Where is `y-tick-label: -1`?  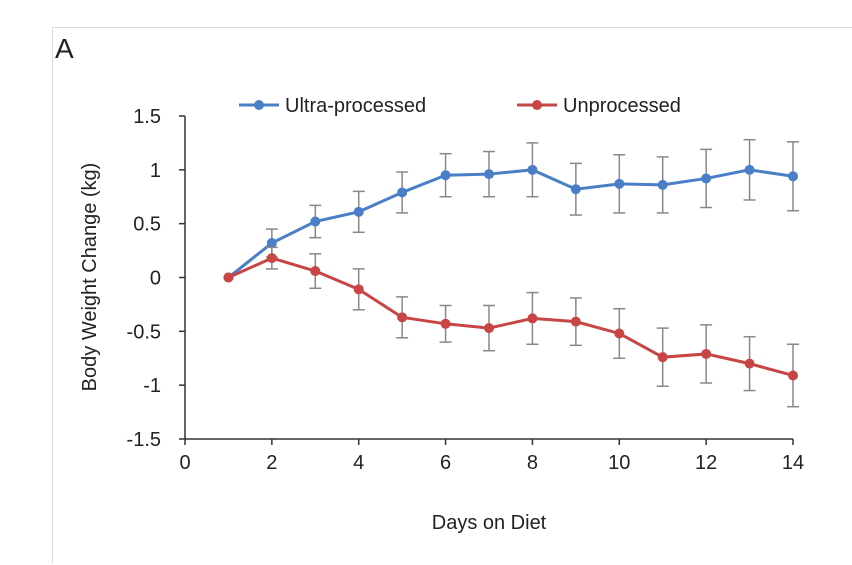
y-tick-label: -1 is located at coordinates (152, 386).